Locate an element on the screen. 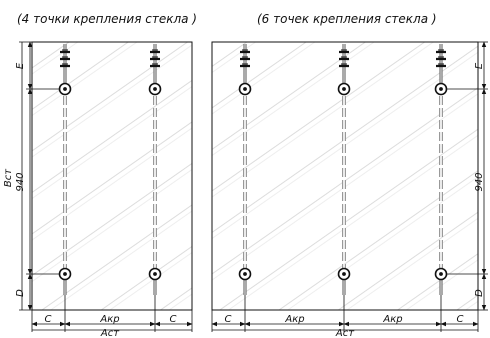  right-horizontal-dimensions is located at coordinates (345, 313).